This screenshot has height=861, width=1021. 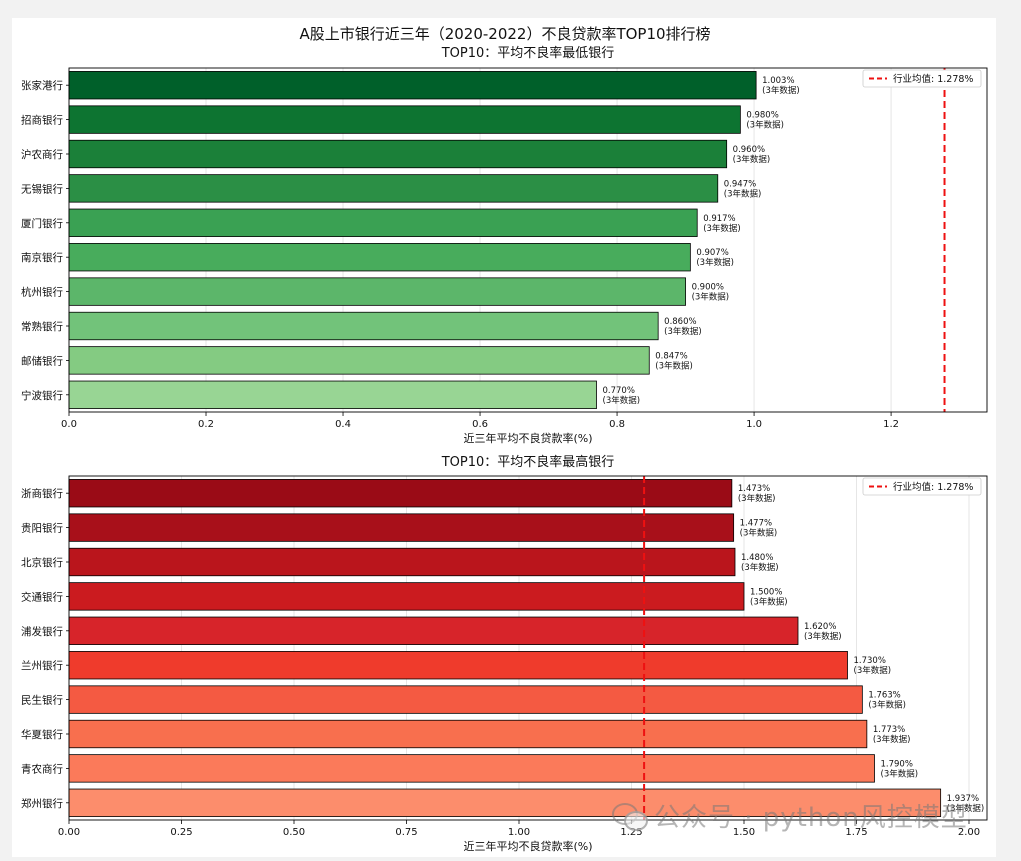 I want to click on x-tick-label: 1.50, so click(x=744, y=832).